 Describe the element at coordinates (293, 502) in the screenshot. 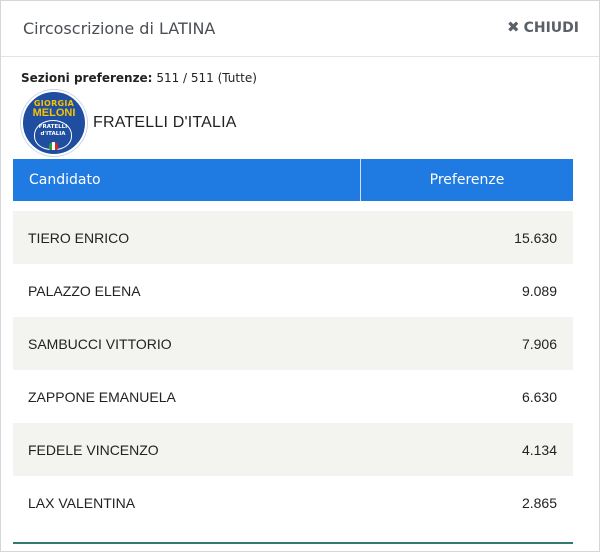

I see `table-row: LAX VALENTINA 2.865` at that location.